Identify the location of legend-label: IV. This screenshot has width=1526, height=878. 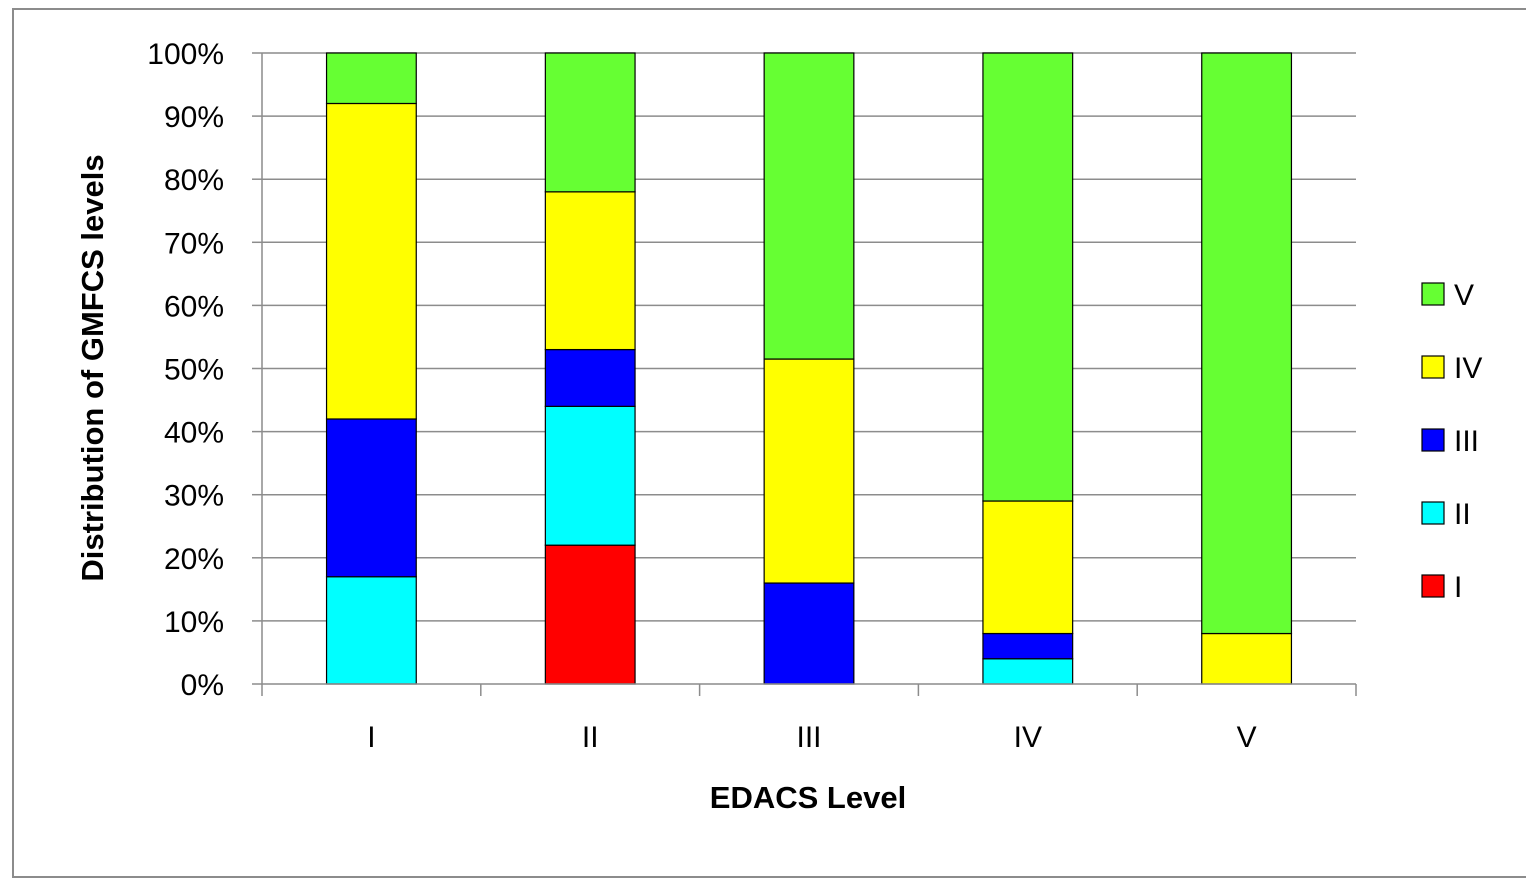
(1468, 368).